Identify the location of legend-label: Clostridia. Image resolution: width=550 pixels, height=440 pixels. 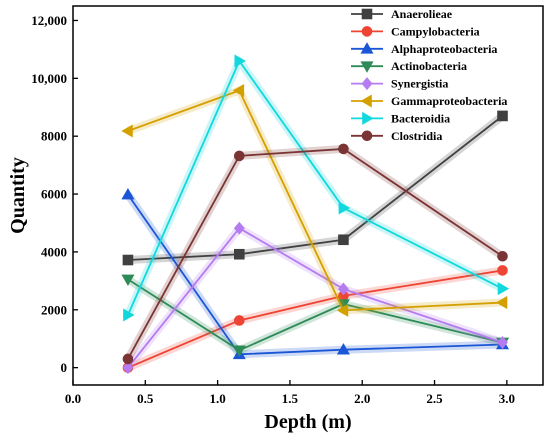
(416, 136).